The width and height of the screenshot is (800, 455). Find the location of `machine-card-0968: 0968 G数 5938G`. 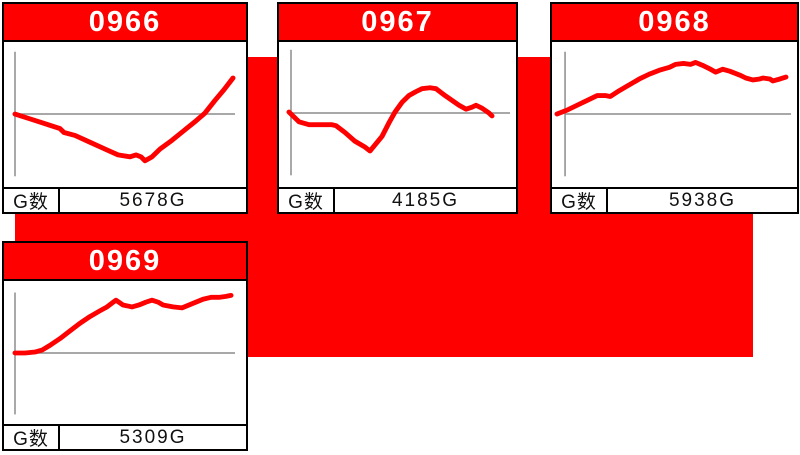

machine-card-0968: 0968 G数 5938G is located at coordinates (674, 108).